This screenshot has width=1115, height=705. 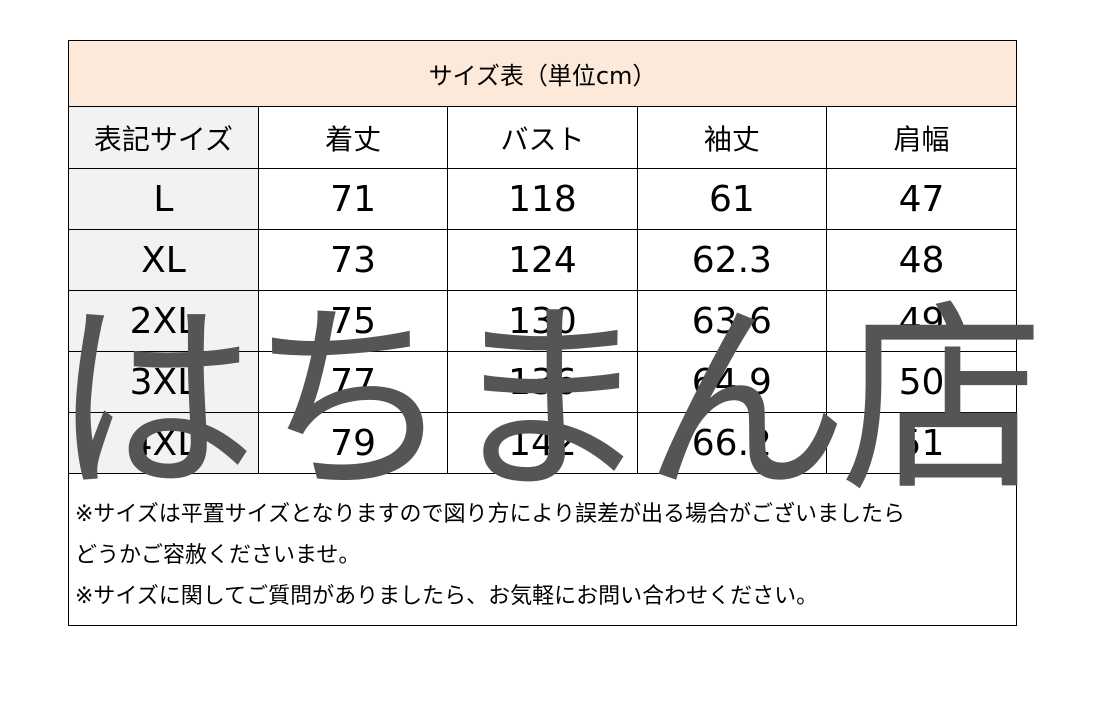 I want to click on size-label: L, so click(x=164, y=199).